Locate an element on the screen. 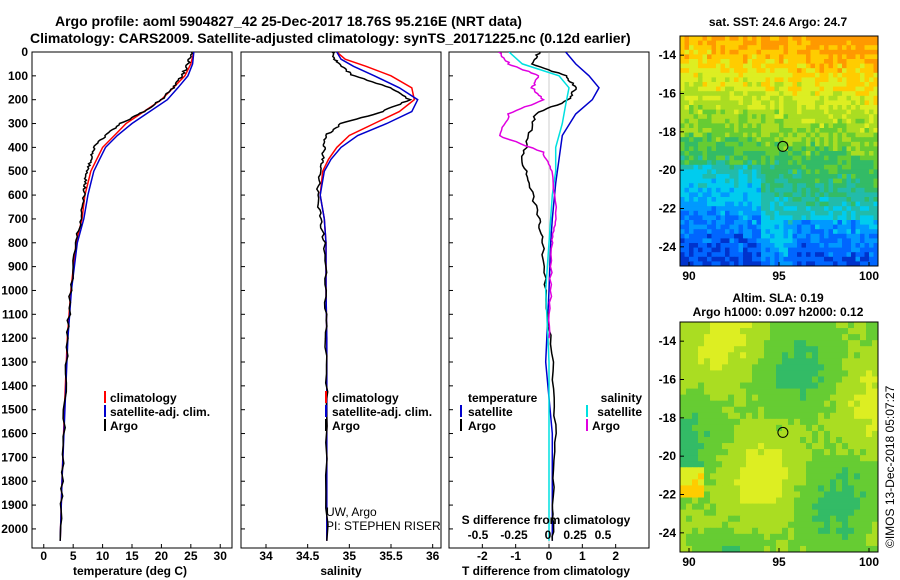 This screenshot has width=900, height=580. legend-header-salinity: salinity is located at coordinates (622, 398).